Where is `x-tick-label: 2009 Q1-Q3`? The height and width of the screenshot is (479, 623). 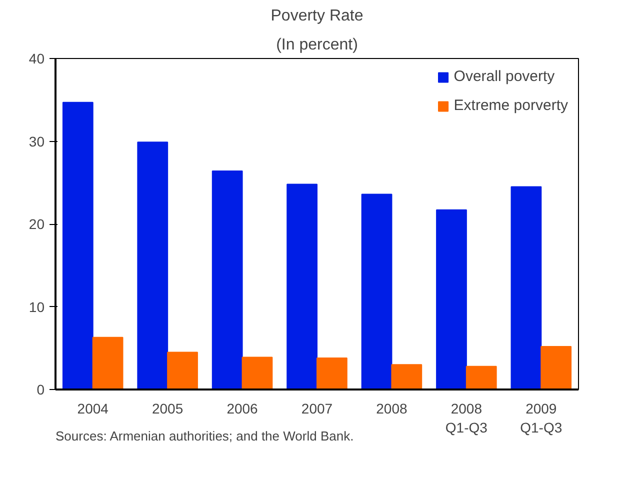
x-tick-label: 2009 Q1-Q3 is located at coordinates (541, 418).